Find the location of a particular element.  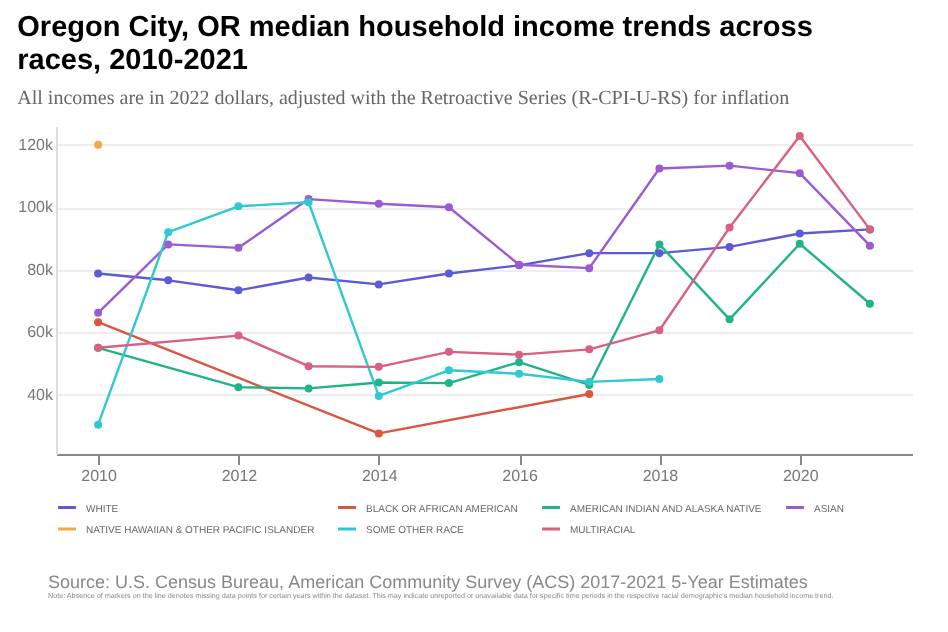

y-tick-label: 40k is located at coordinates (41, 394).